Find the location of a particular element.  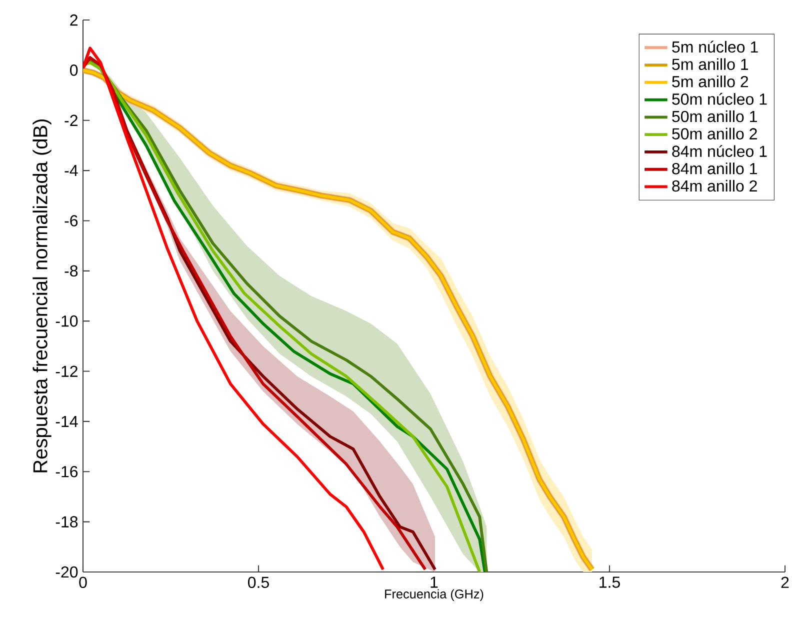

y-tick-label: 2 is located at coordinates (74, 20).